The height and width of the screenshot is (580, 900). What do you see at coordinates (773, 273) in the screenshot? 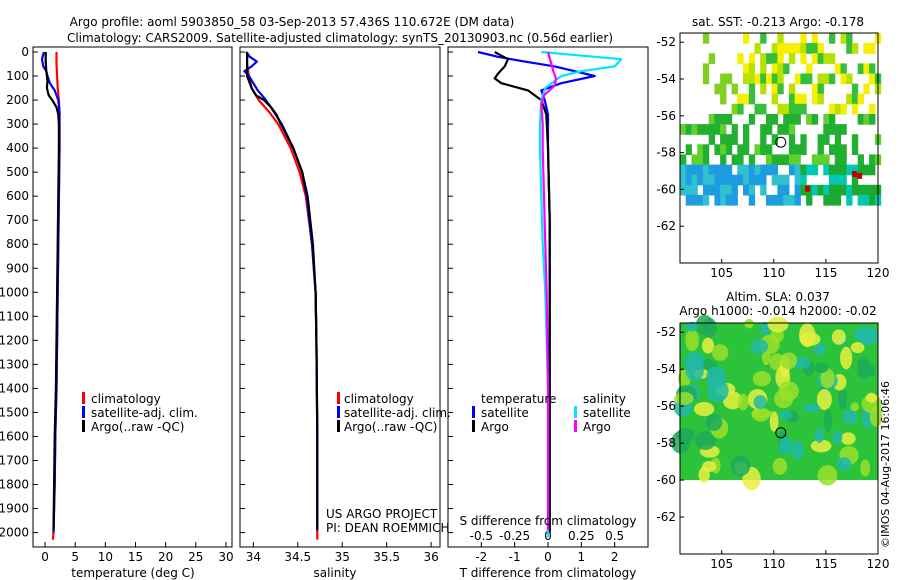
I see `map-x-tick-label: 110` at bounding box center [773, 273].